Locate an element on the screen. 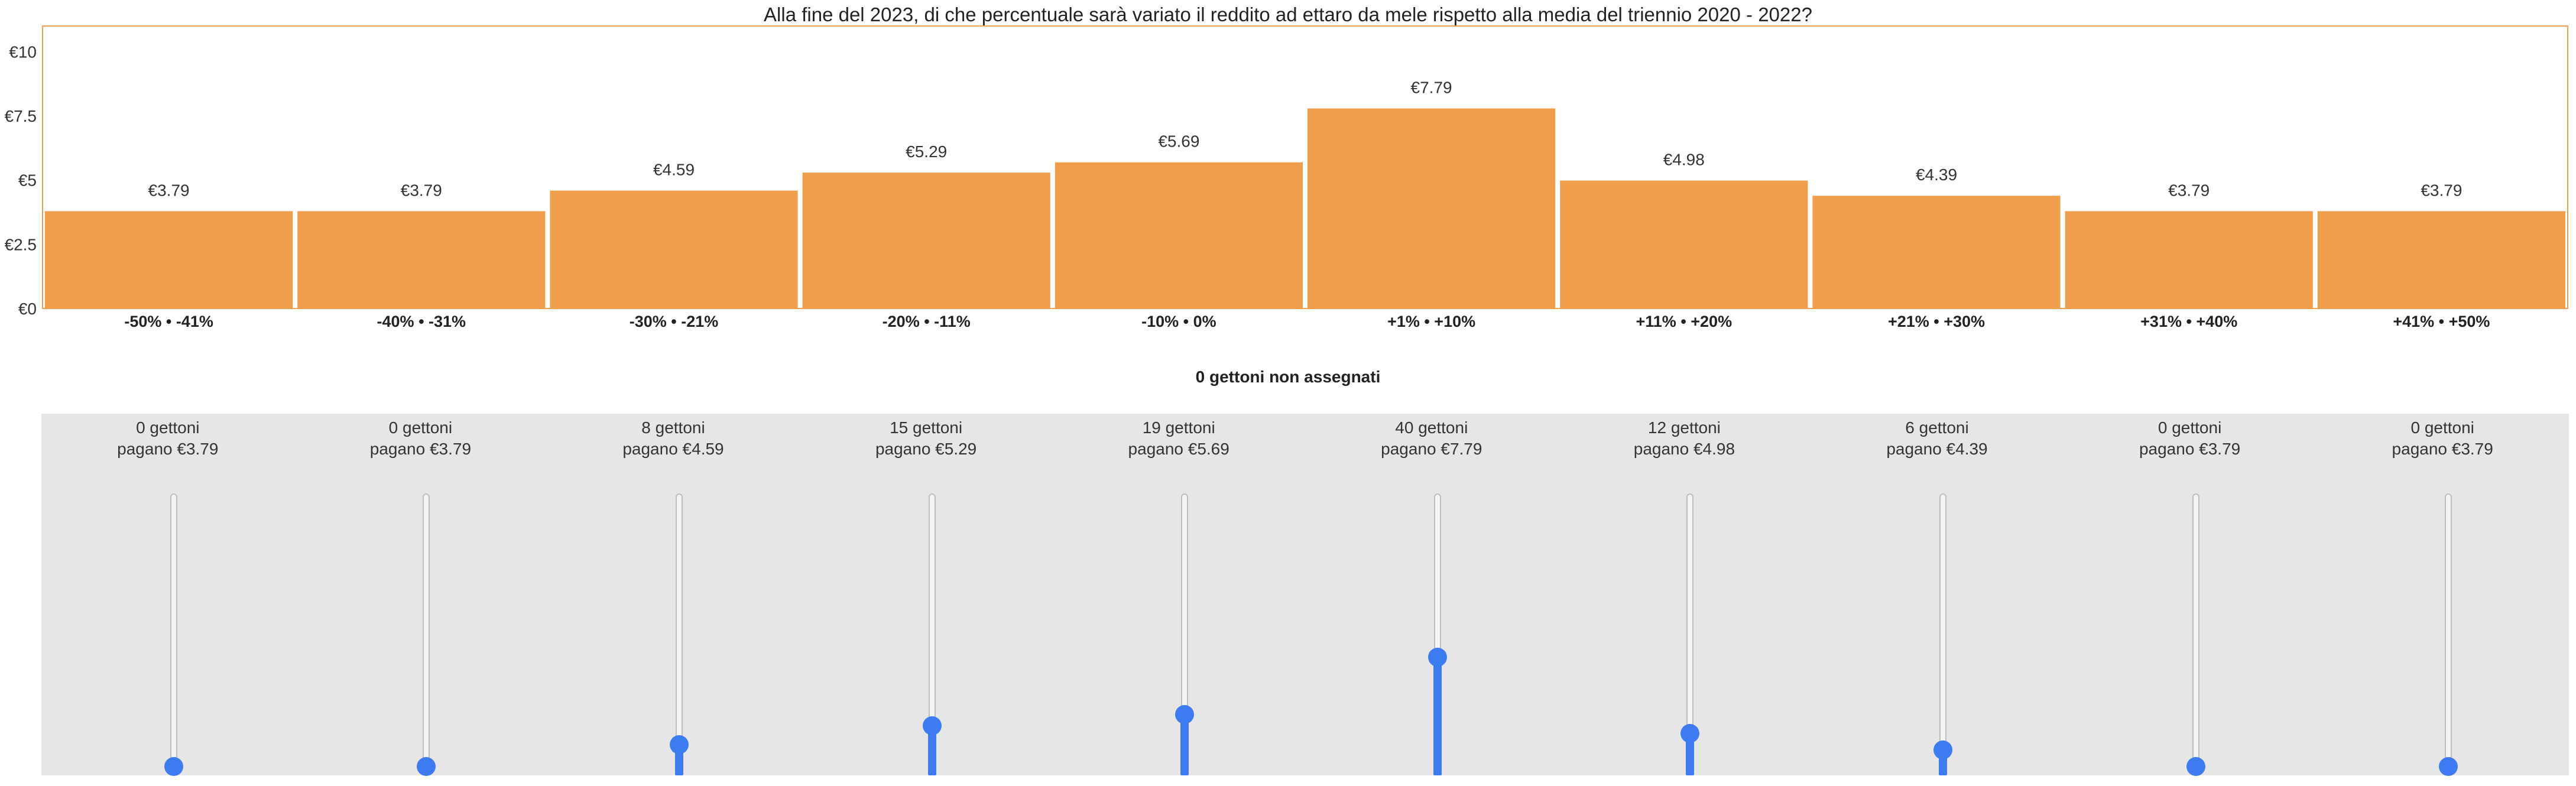 The height and width of the screenshot is (786, 2576). token-price-label: pagano €4.98 is located at coordinates (1684, 449).